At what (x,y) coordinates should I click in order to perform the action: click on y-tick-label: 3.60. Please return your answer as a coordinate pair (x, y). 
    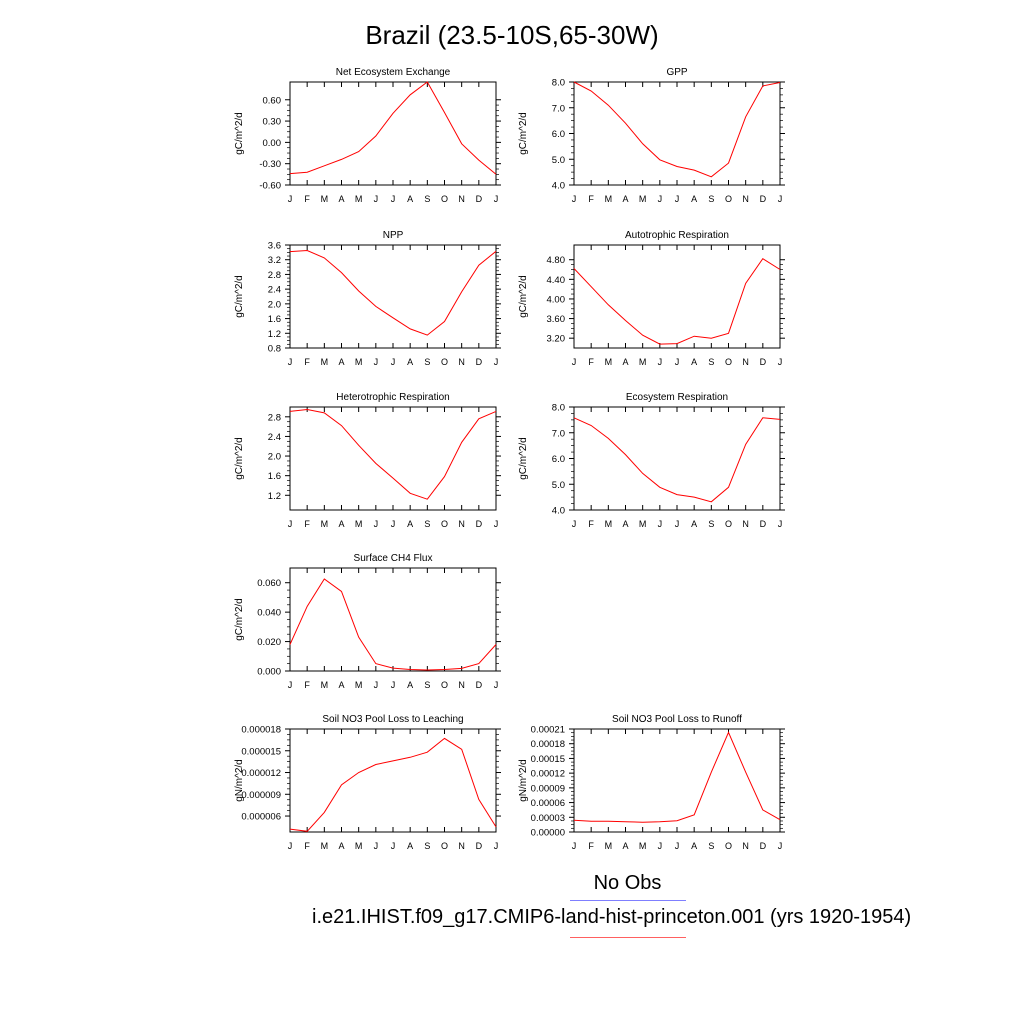
    Looking at the image, I should click on (556, 319).